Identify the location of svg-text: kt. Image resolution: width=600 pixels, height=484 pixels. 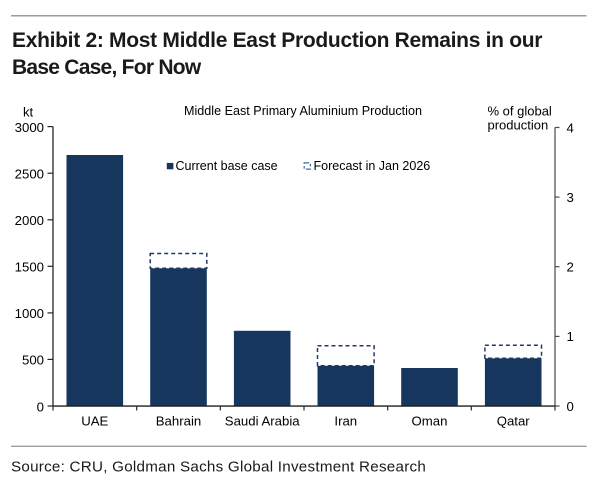
(28, 111).